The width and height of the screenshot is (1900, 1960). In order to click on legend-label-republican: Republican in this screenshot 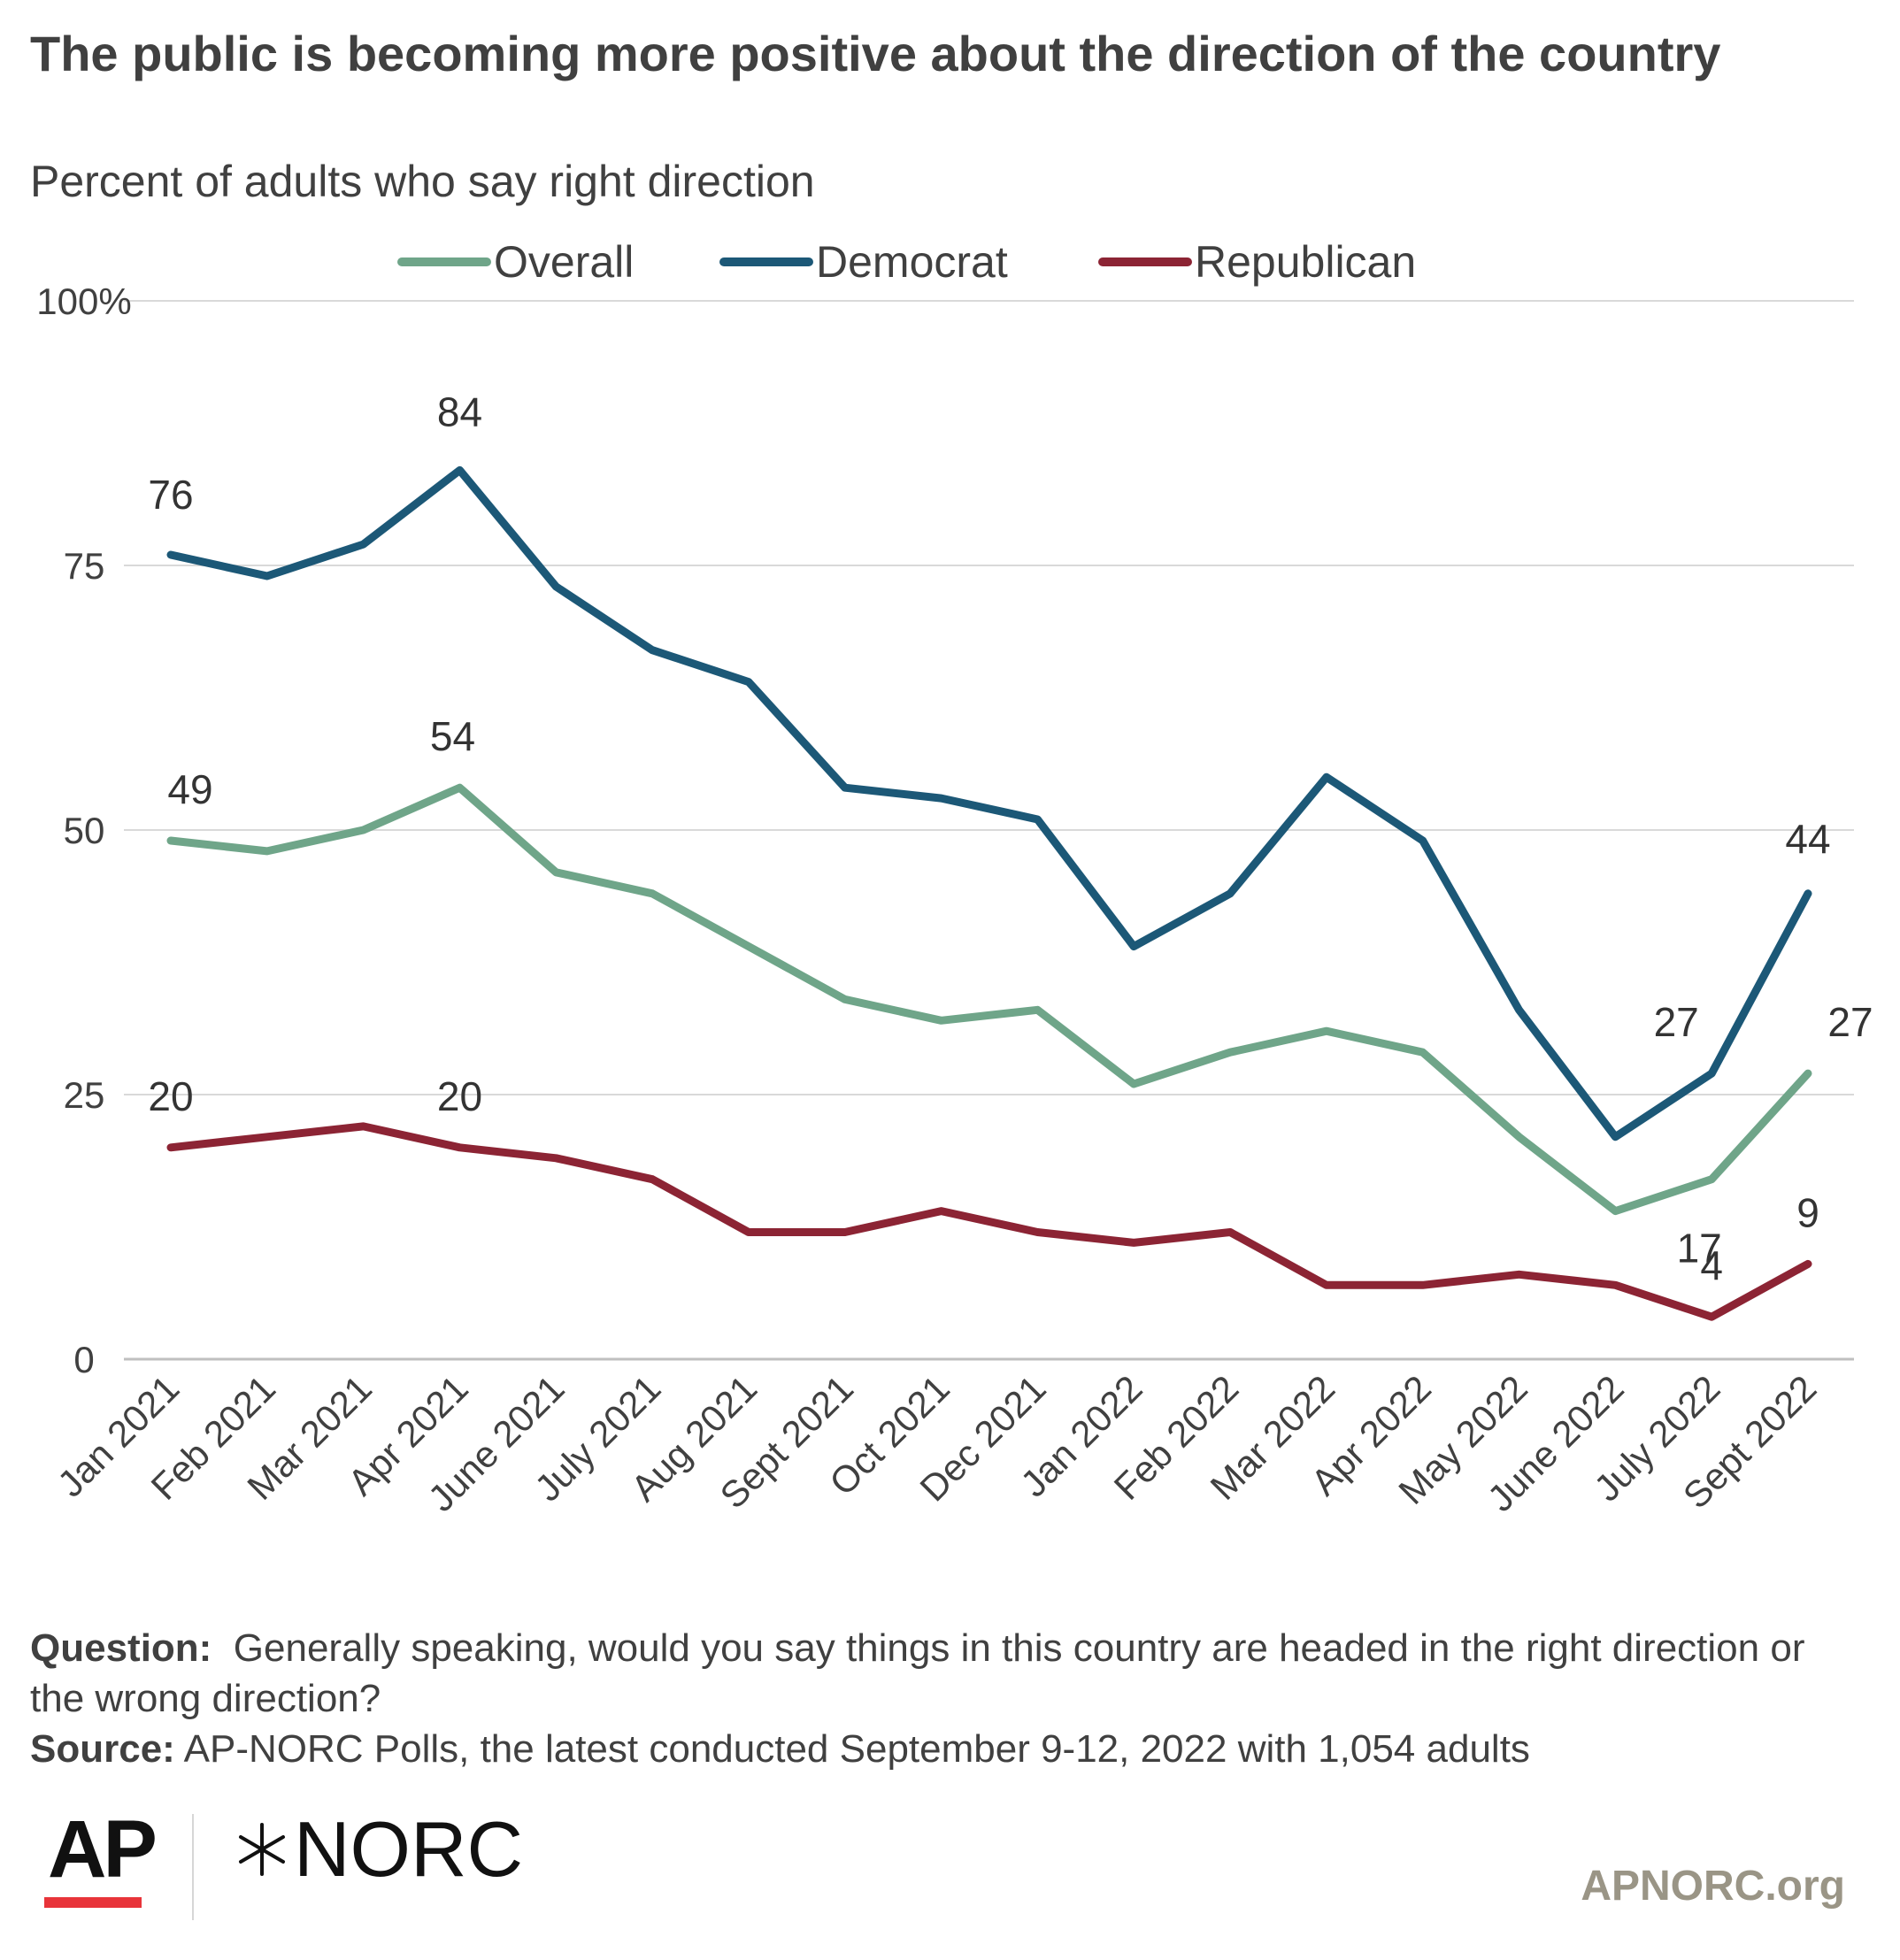, I will do `click(1305, 262)`.